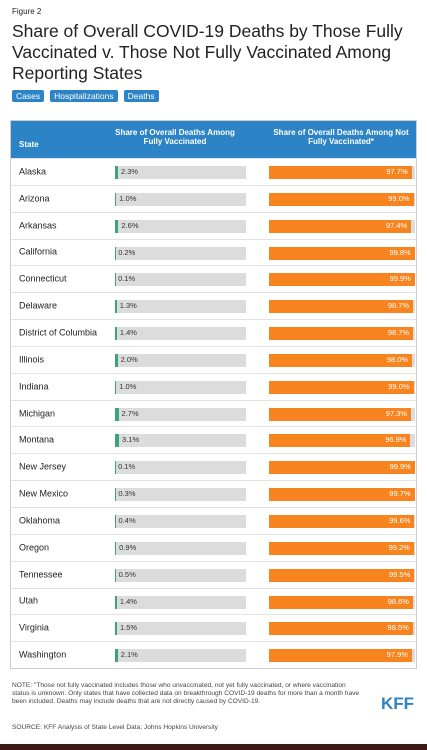 The height and width of the screenshot is (750, 427). What do you see at coordinates (33, 171) in the screenshot?
I see `state-label: Alaska` at bounding box center [33, 171].